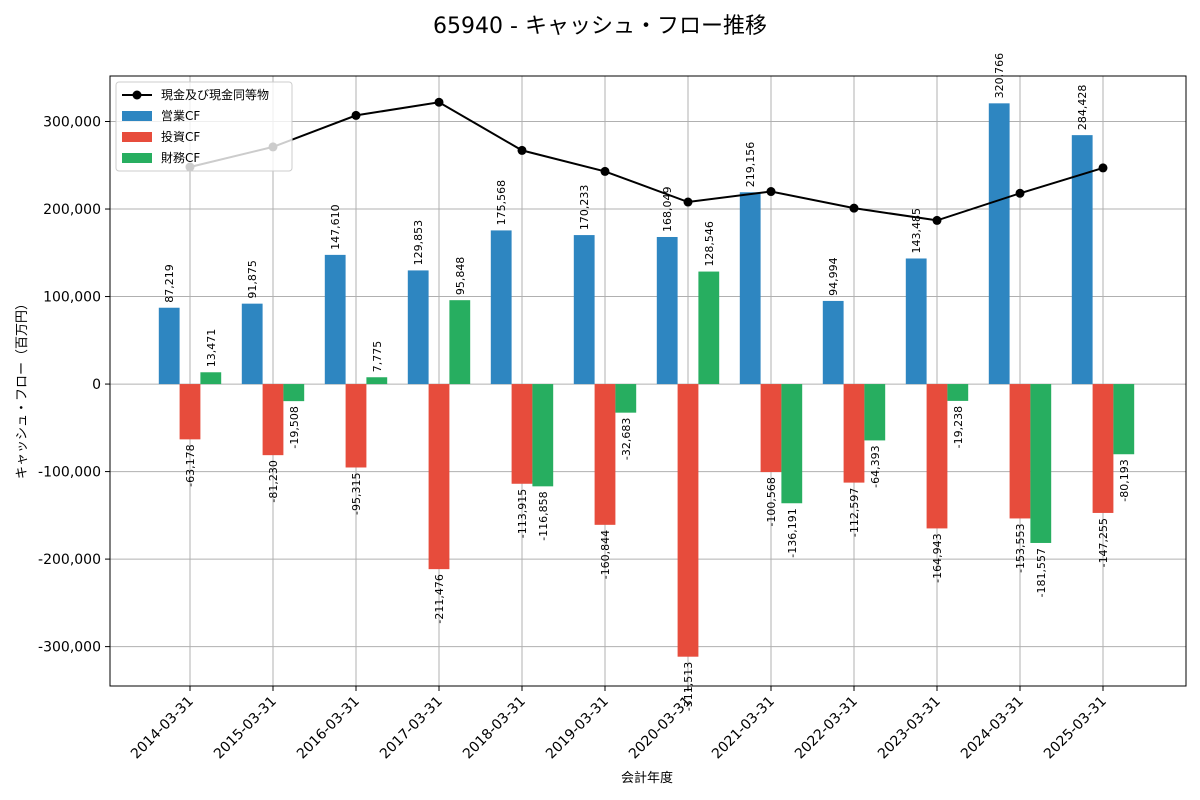  What do you see at coordinates (356, 493) in the screenshot?
I see `bar-value-label: -95,315` at bounding box center [356, 493].